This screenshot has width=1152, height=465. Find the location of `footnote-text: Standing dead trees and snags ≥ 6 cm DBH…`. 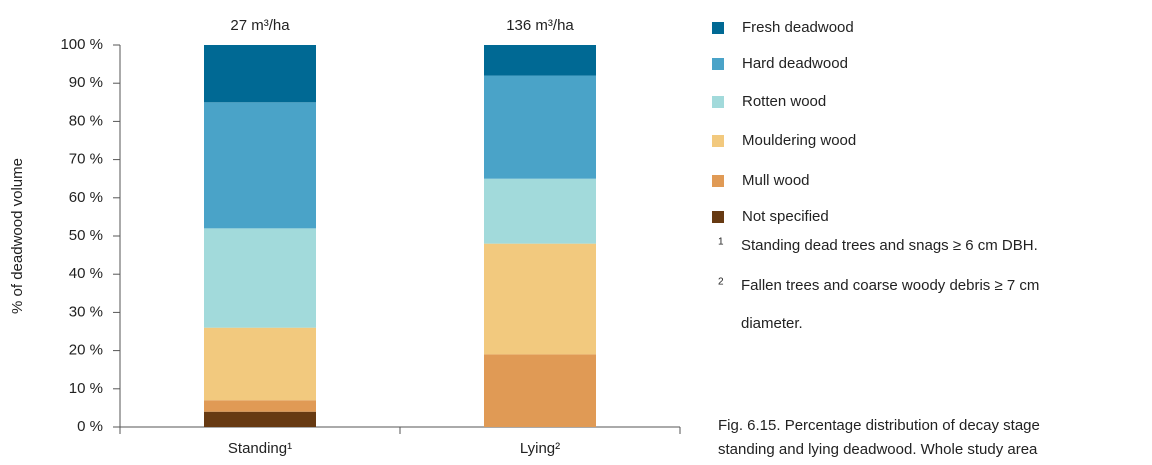

footnote-text: Standing dead trees and snags ≥ 6 cm DBH… is located at coordinates (889, 245).